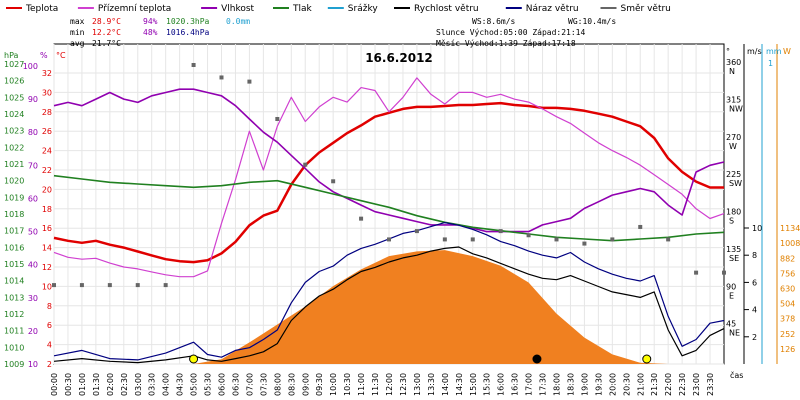 The height and width of the screenshot is (400, 800). What do you see at coordinates (770, 63) in the screenshot?
I see `mm-tick-label: 1` at bounding box center [770, 63].